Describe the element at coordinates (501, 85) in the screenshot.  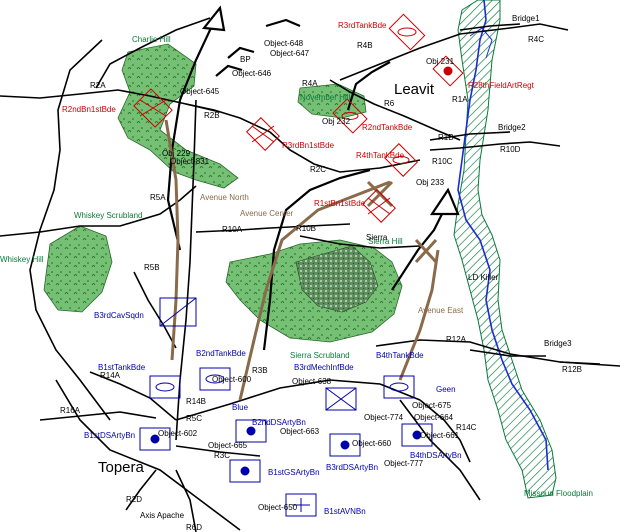
I see `label-r28th-field-art: R28thFieldArtRegt` at that location.